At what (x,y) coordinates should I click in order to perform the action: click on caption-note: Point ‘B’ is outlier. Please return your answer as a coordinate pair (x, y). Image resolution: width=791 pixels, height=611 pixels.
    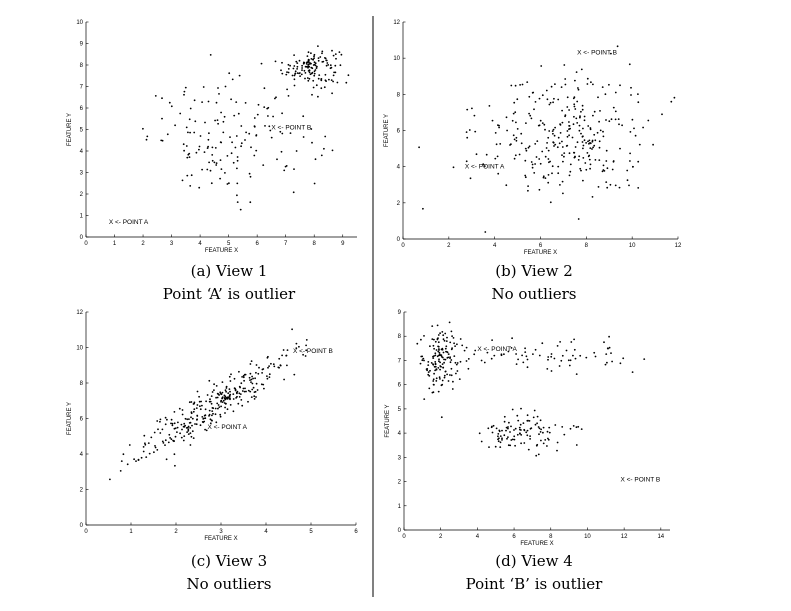
    Looking at the image, I should click on (535, 584).